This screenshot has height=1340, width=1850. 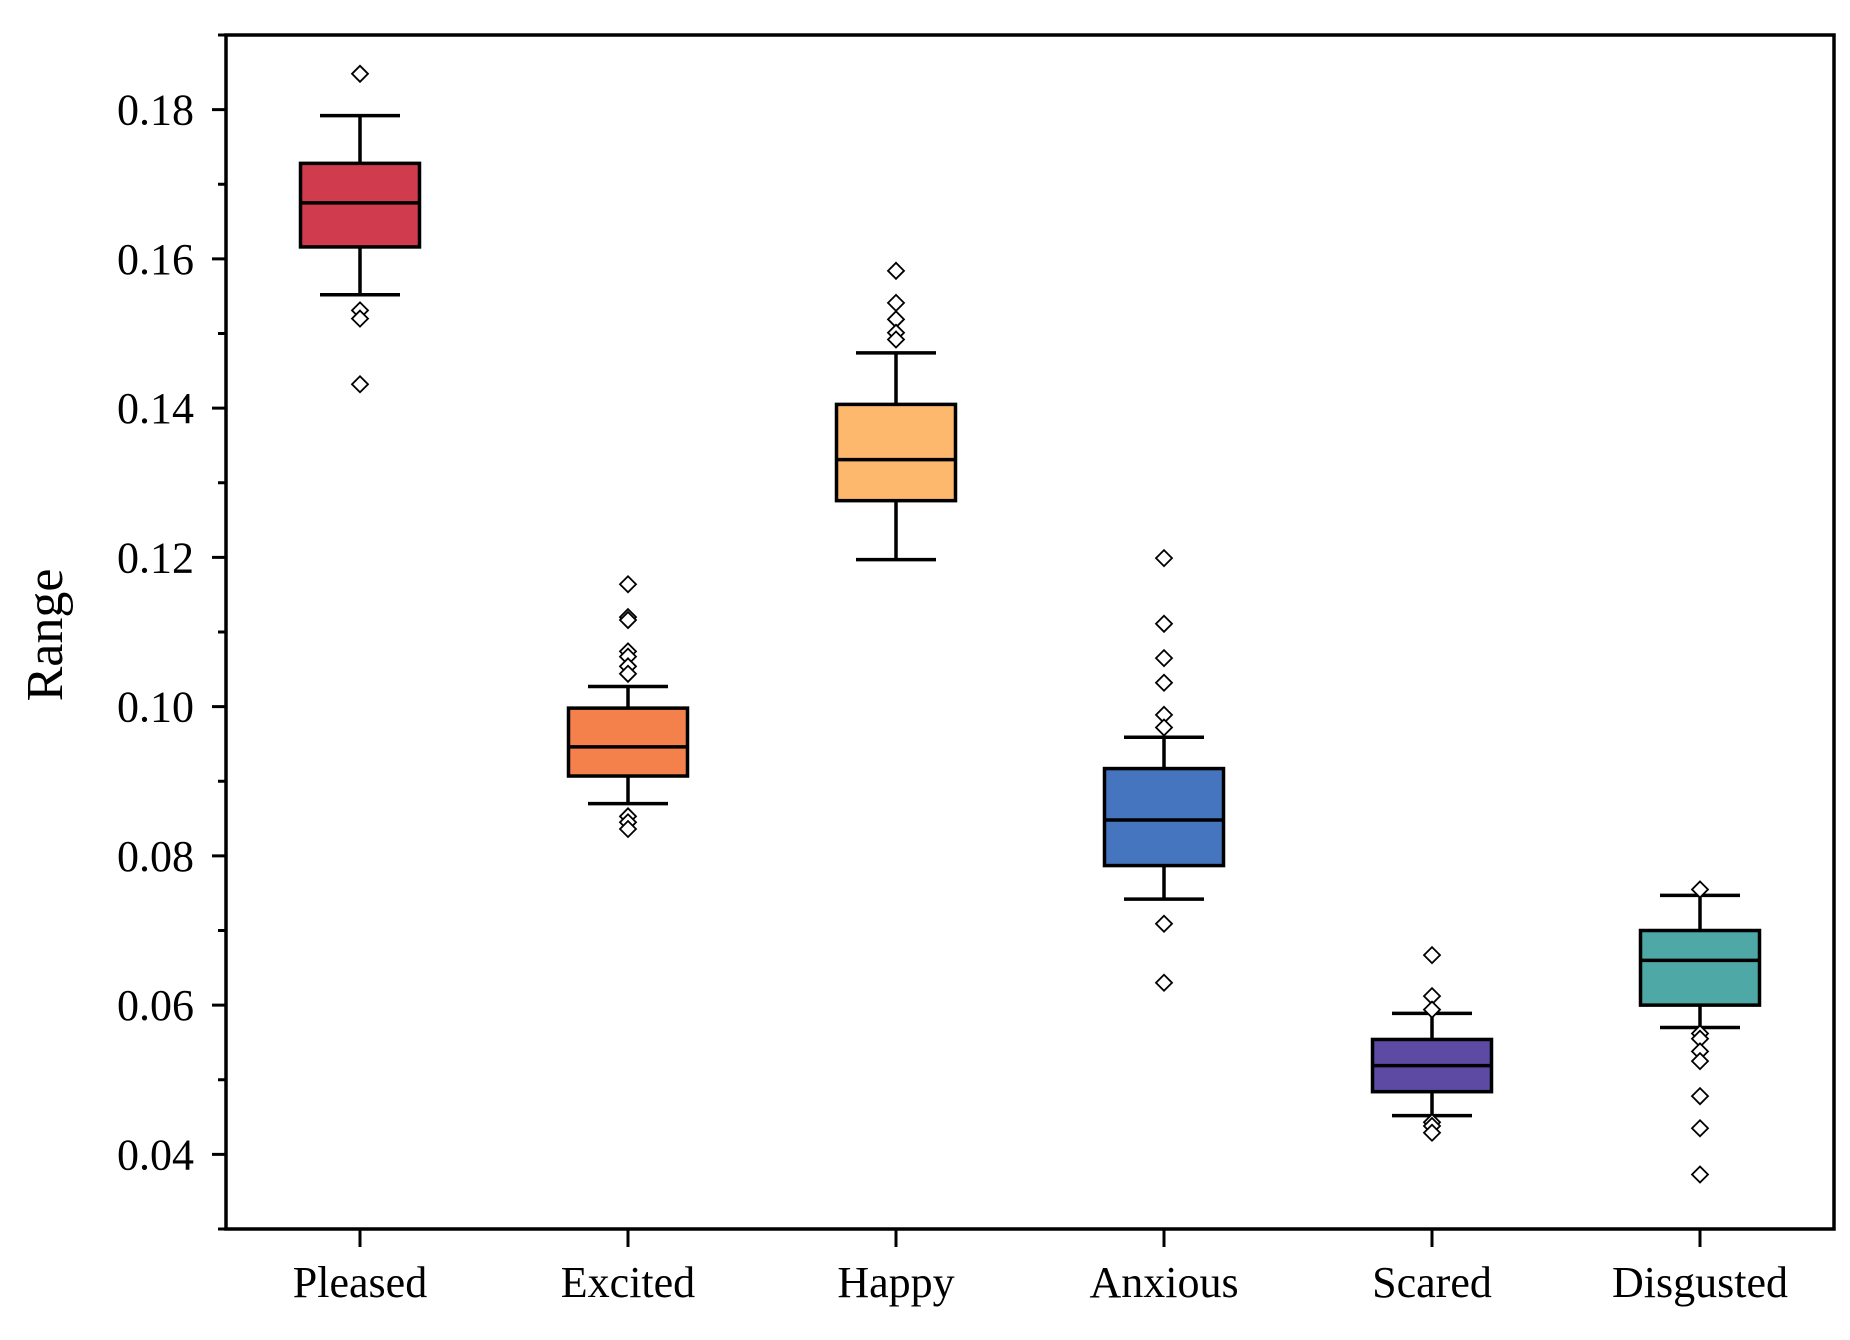 I want to click on x-tick-label: Pleased, so click(x=360, y=1282).